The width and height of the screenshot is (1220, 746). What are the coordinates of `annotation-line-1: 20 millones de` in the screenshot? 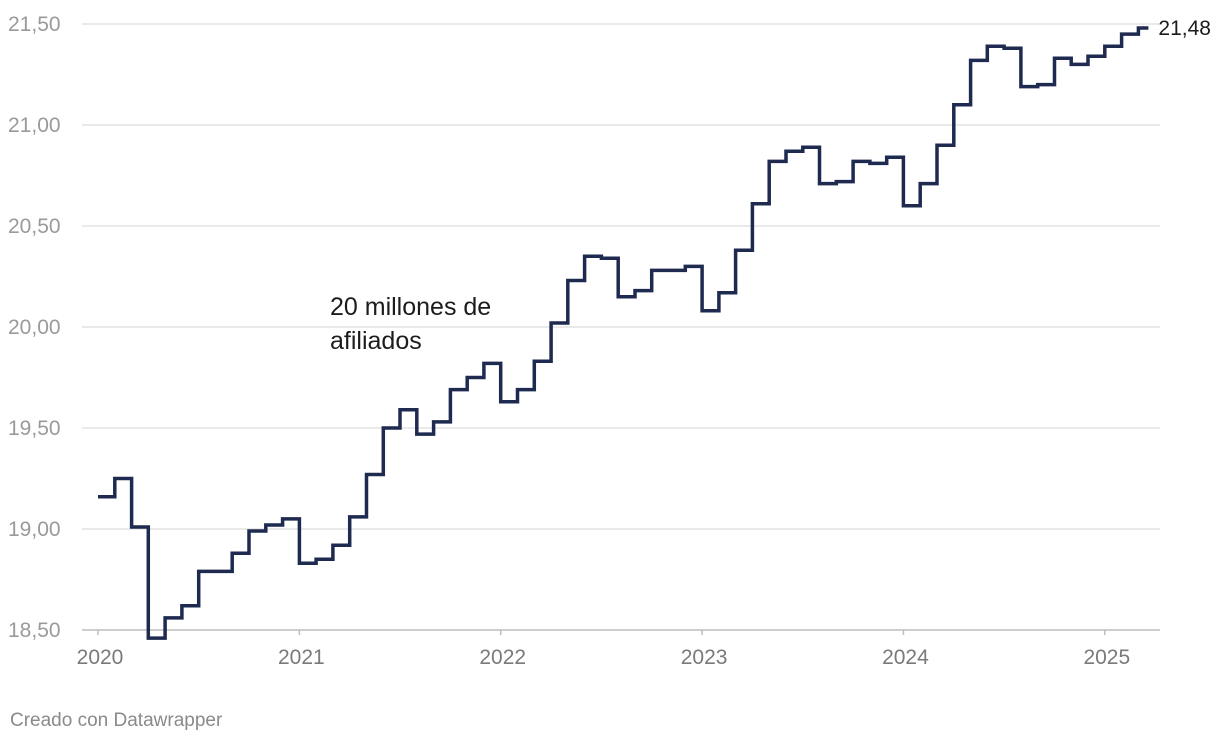 It's located at (410, 307).